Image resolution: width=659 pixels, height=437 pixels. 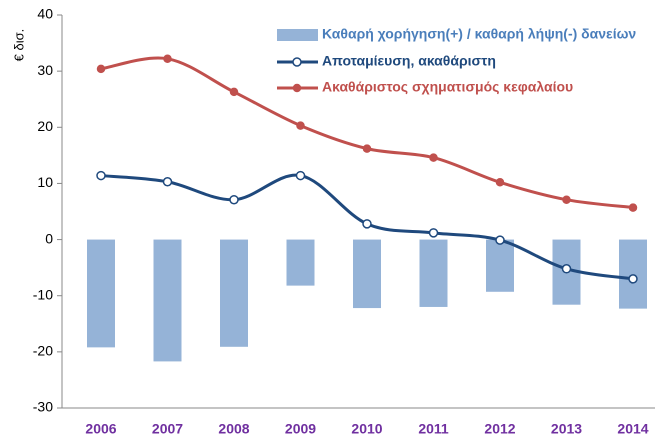 I want to click on y-tick-label: 0, so click(x=49, y=238).